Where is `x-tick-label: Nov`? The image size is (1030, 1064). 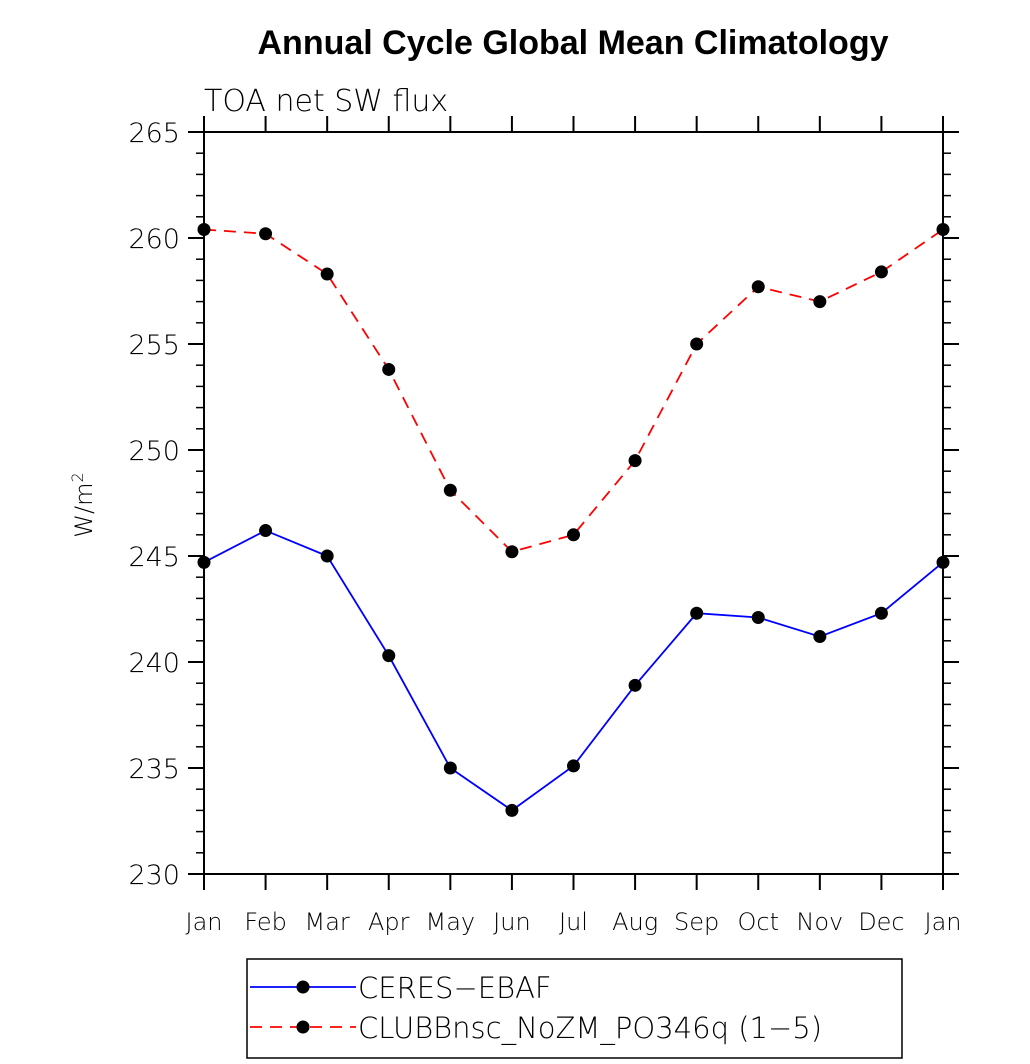
x-tick-label: Nov is located at coordinates (819, 922).